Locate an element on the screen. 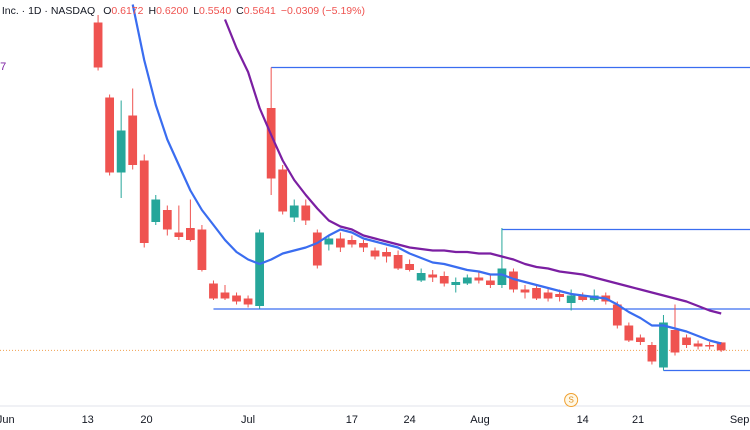 This screenshot has height=430, width=750. ohlc-value: 0.5540 is located at coordinates (215, 11).